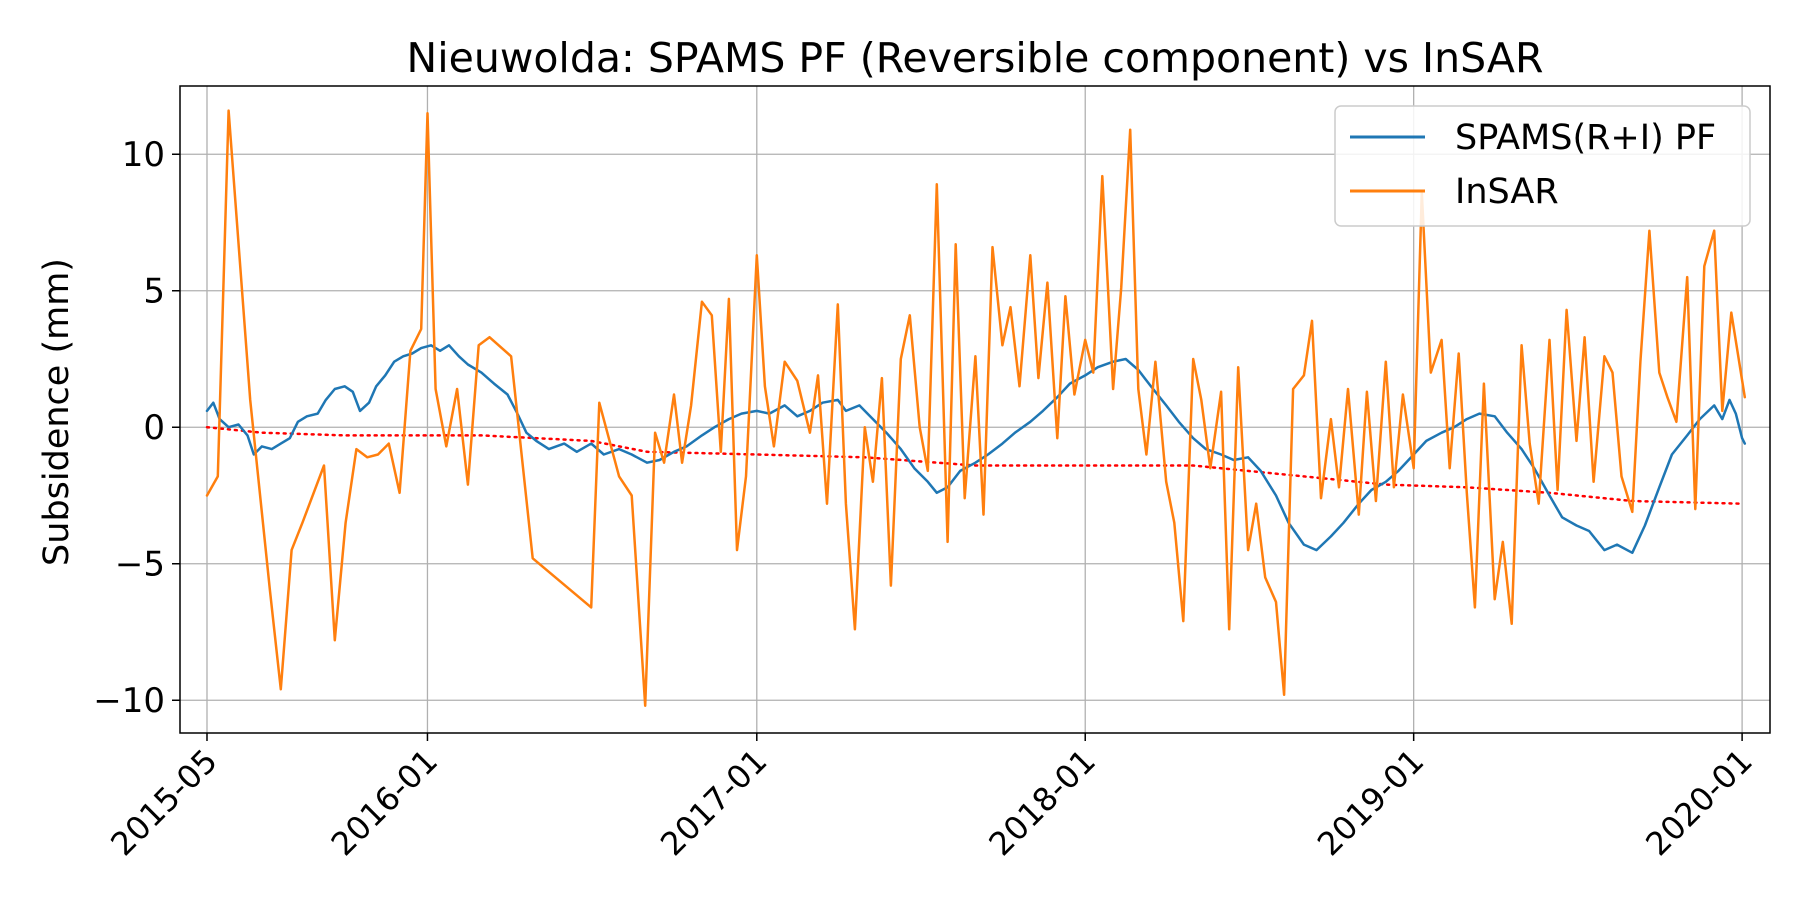 This screenshot has height=900, width=1800. I want to click on y-tick-label: −10, so click(129, 701).